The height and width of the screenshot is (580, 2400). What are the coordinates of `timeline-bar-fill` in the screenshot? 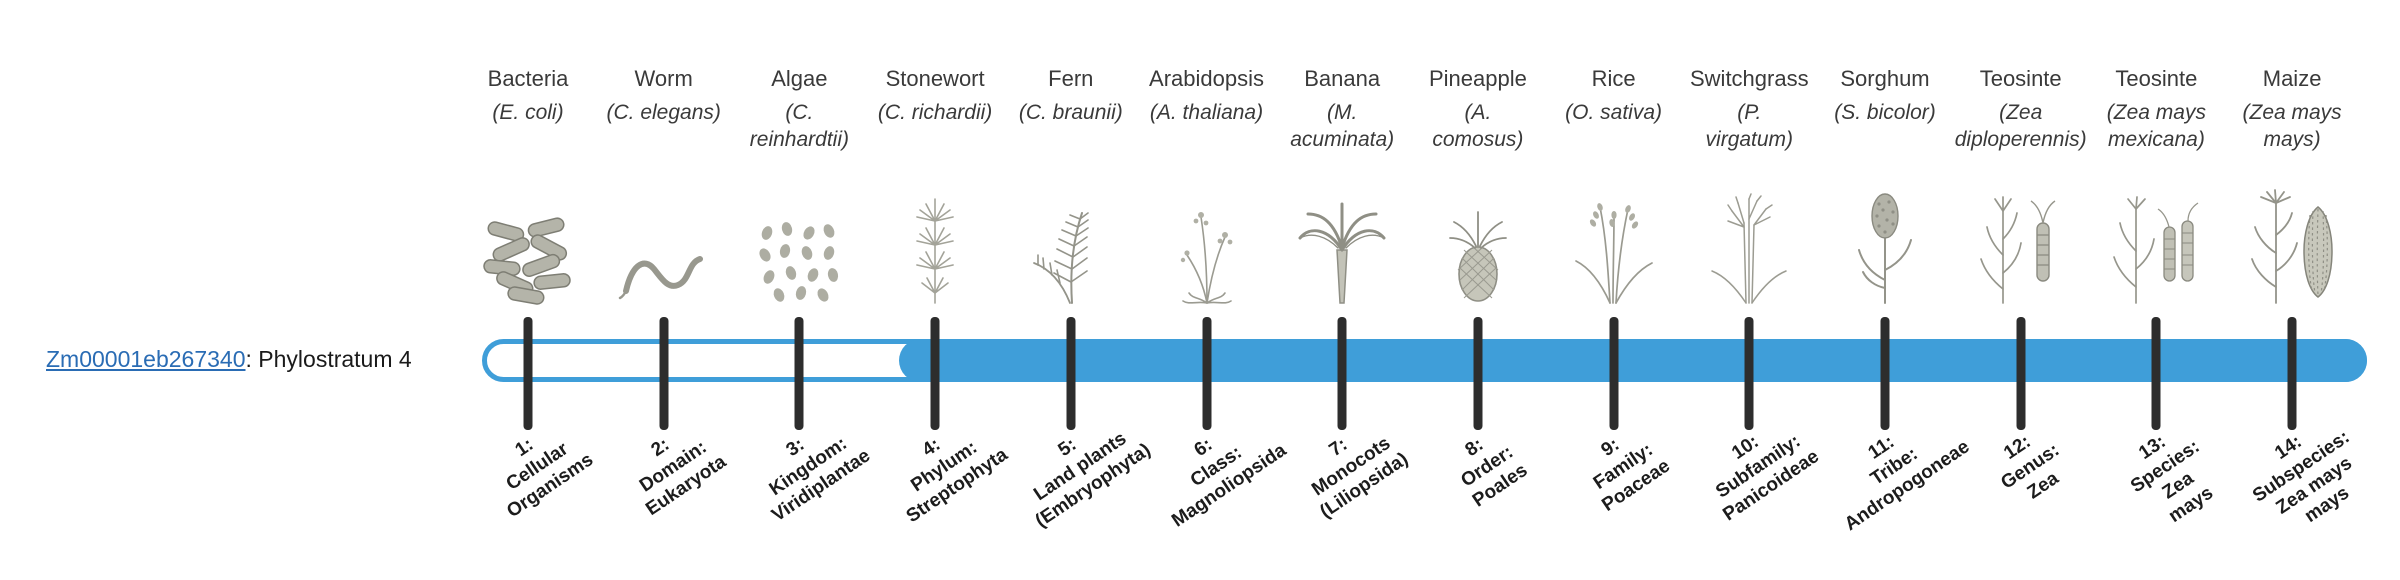 It's located at (1633, 360).